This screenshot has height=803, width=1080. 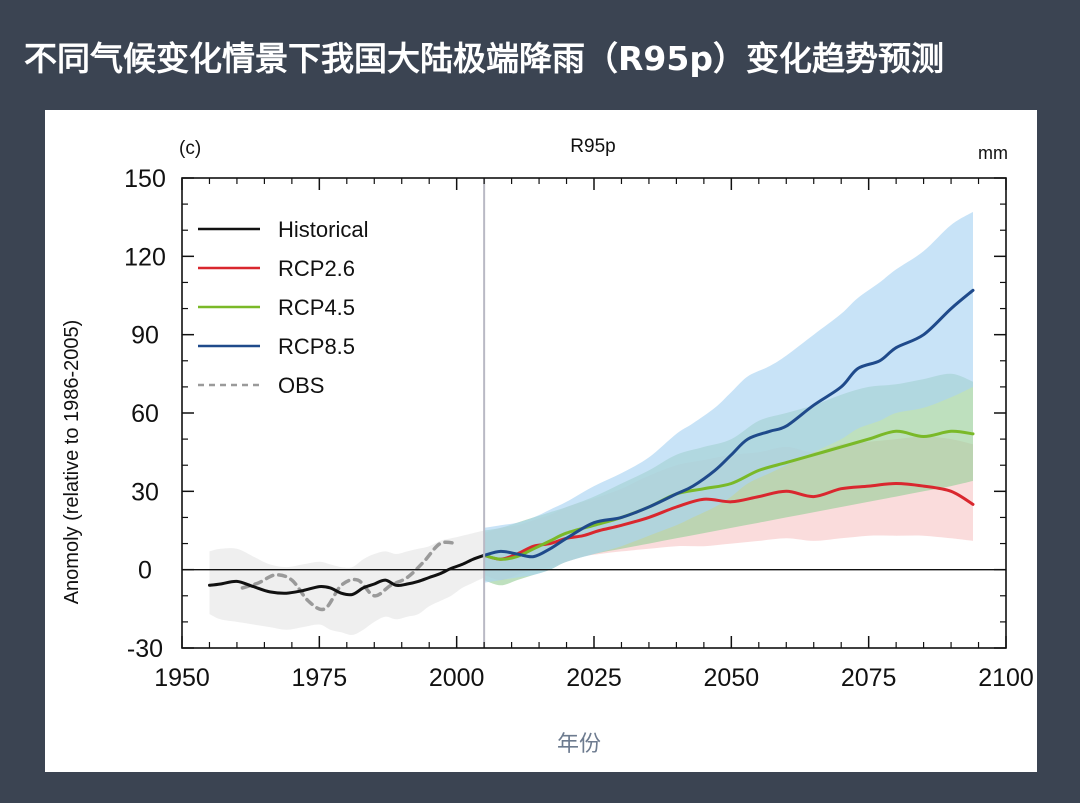 What do you see at coordinates (316, 307) in the screenshot?
I see `legend-label-rcp45: RCP4.5` at bounding box center [316, 307].